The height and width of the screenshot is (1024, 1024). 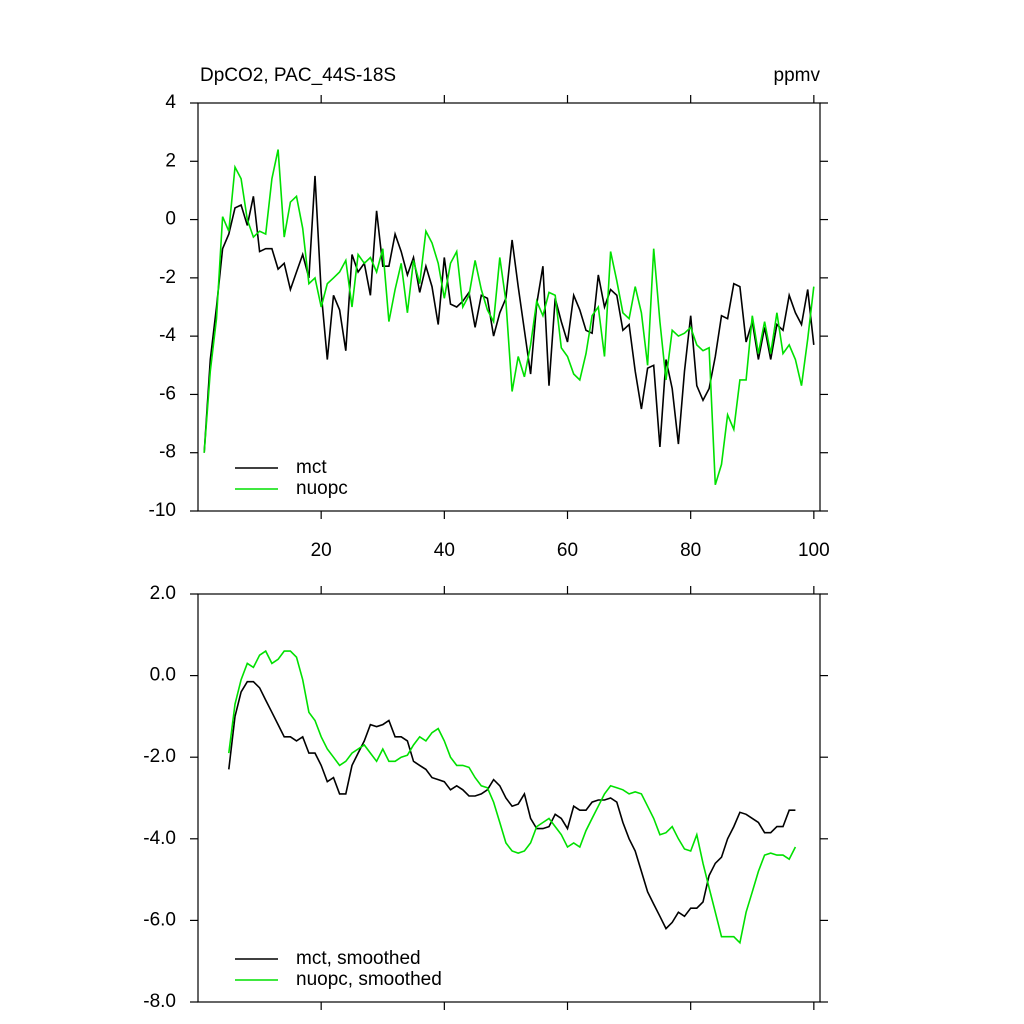 What do you see at coordinates (159, 838) in the screenshot?
I see `y-tick-label: -4.0` at bounding box center [159, 838].